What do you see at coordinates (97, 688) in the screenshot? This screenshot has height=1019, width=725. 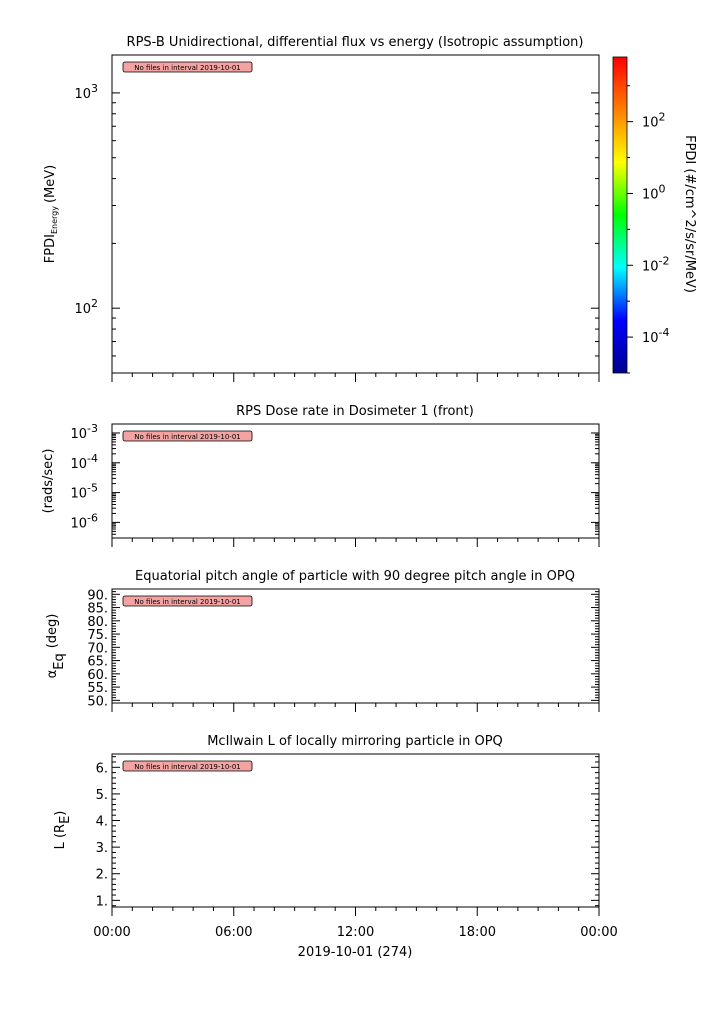 I see `y-tick-label: 55.` at bounding box center [97, 688].